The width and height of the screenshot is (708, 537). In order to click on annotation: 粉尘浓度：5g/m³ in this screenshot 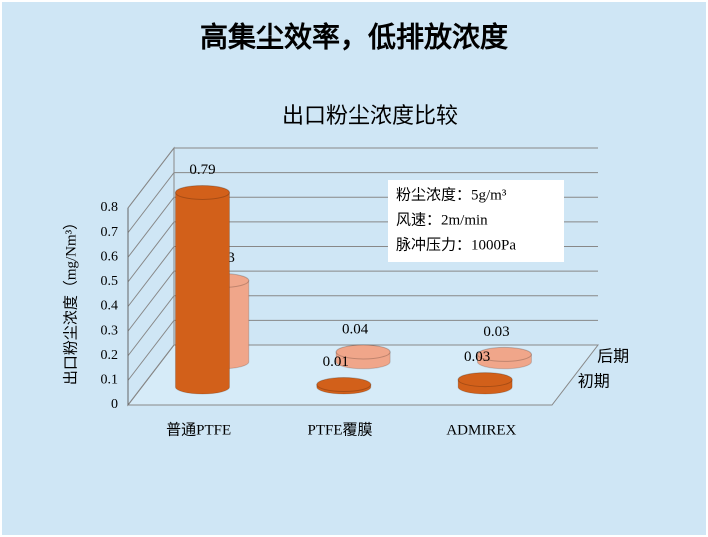, I will do `click(451, 194)`.